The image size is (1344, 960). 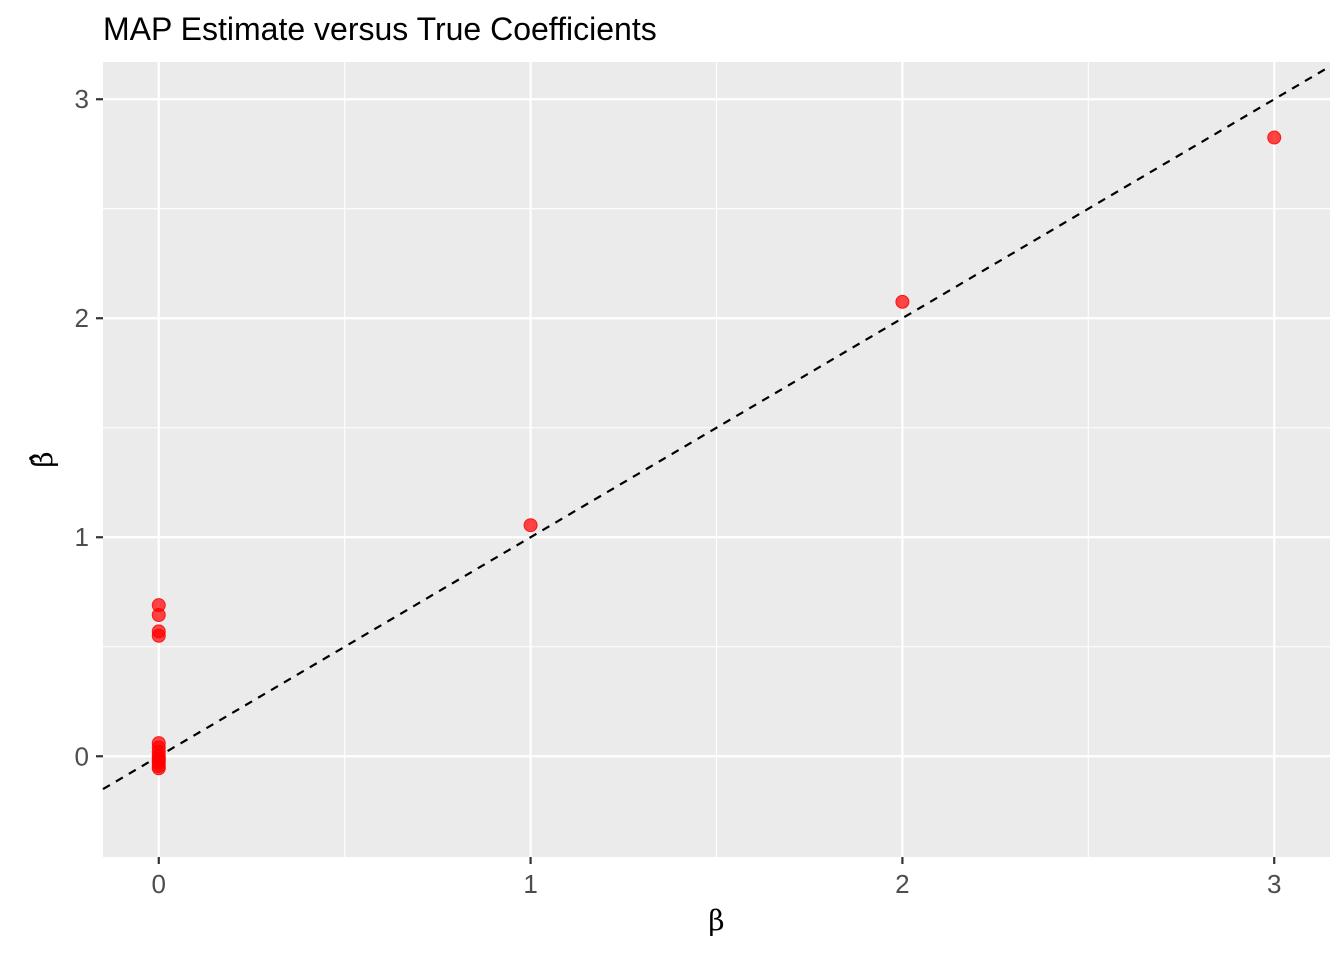 What do you see at coordinates (716, 878) in the screenshot?
I see `x-axis: 0 1 2 3` at bounding box center [716, 878].